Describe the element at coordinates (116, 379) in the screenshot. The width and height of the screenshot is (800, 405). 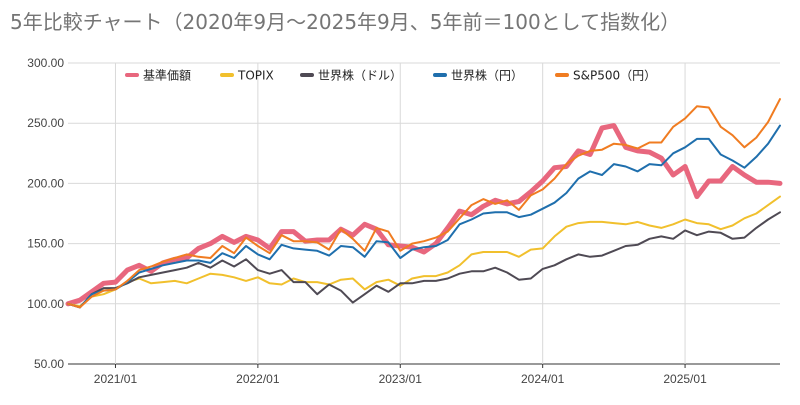
I see `x-tick-label: 2021/01` at that location.